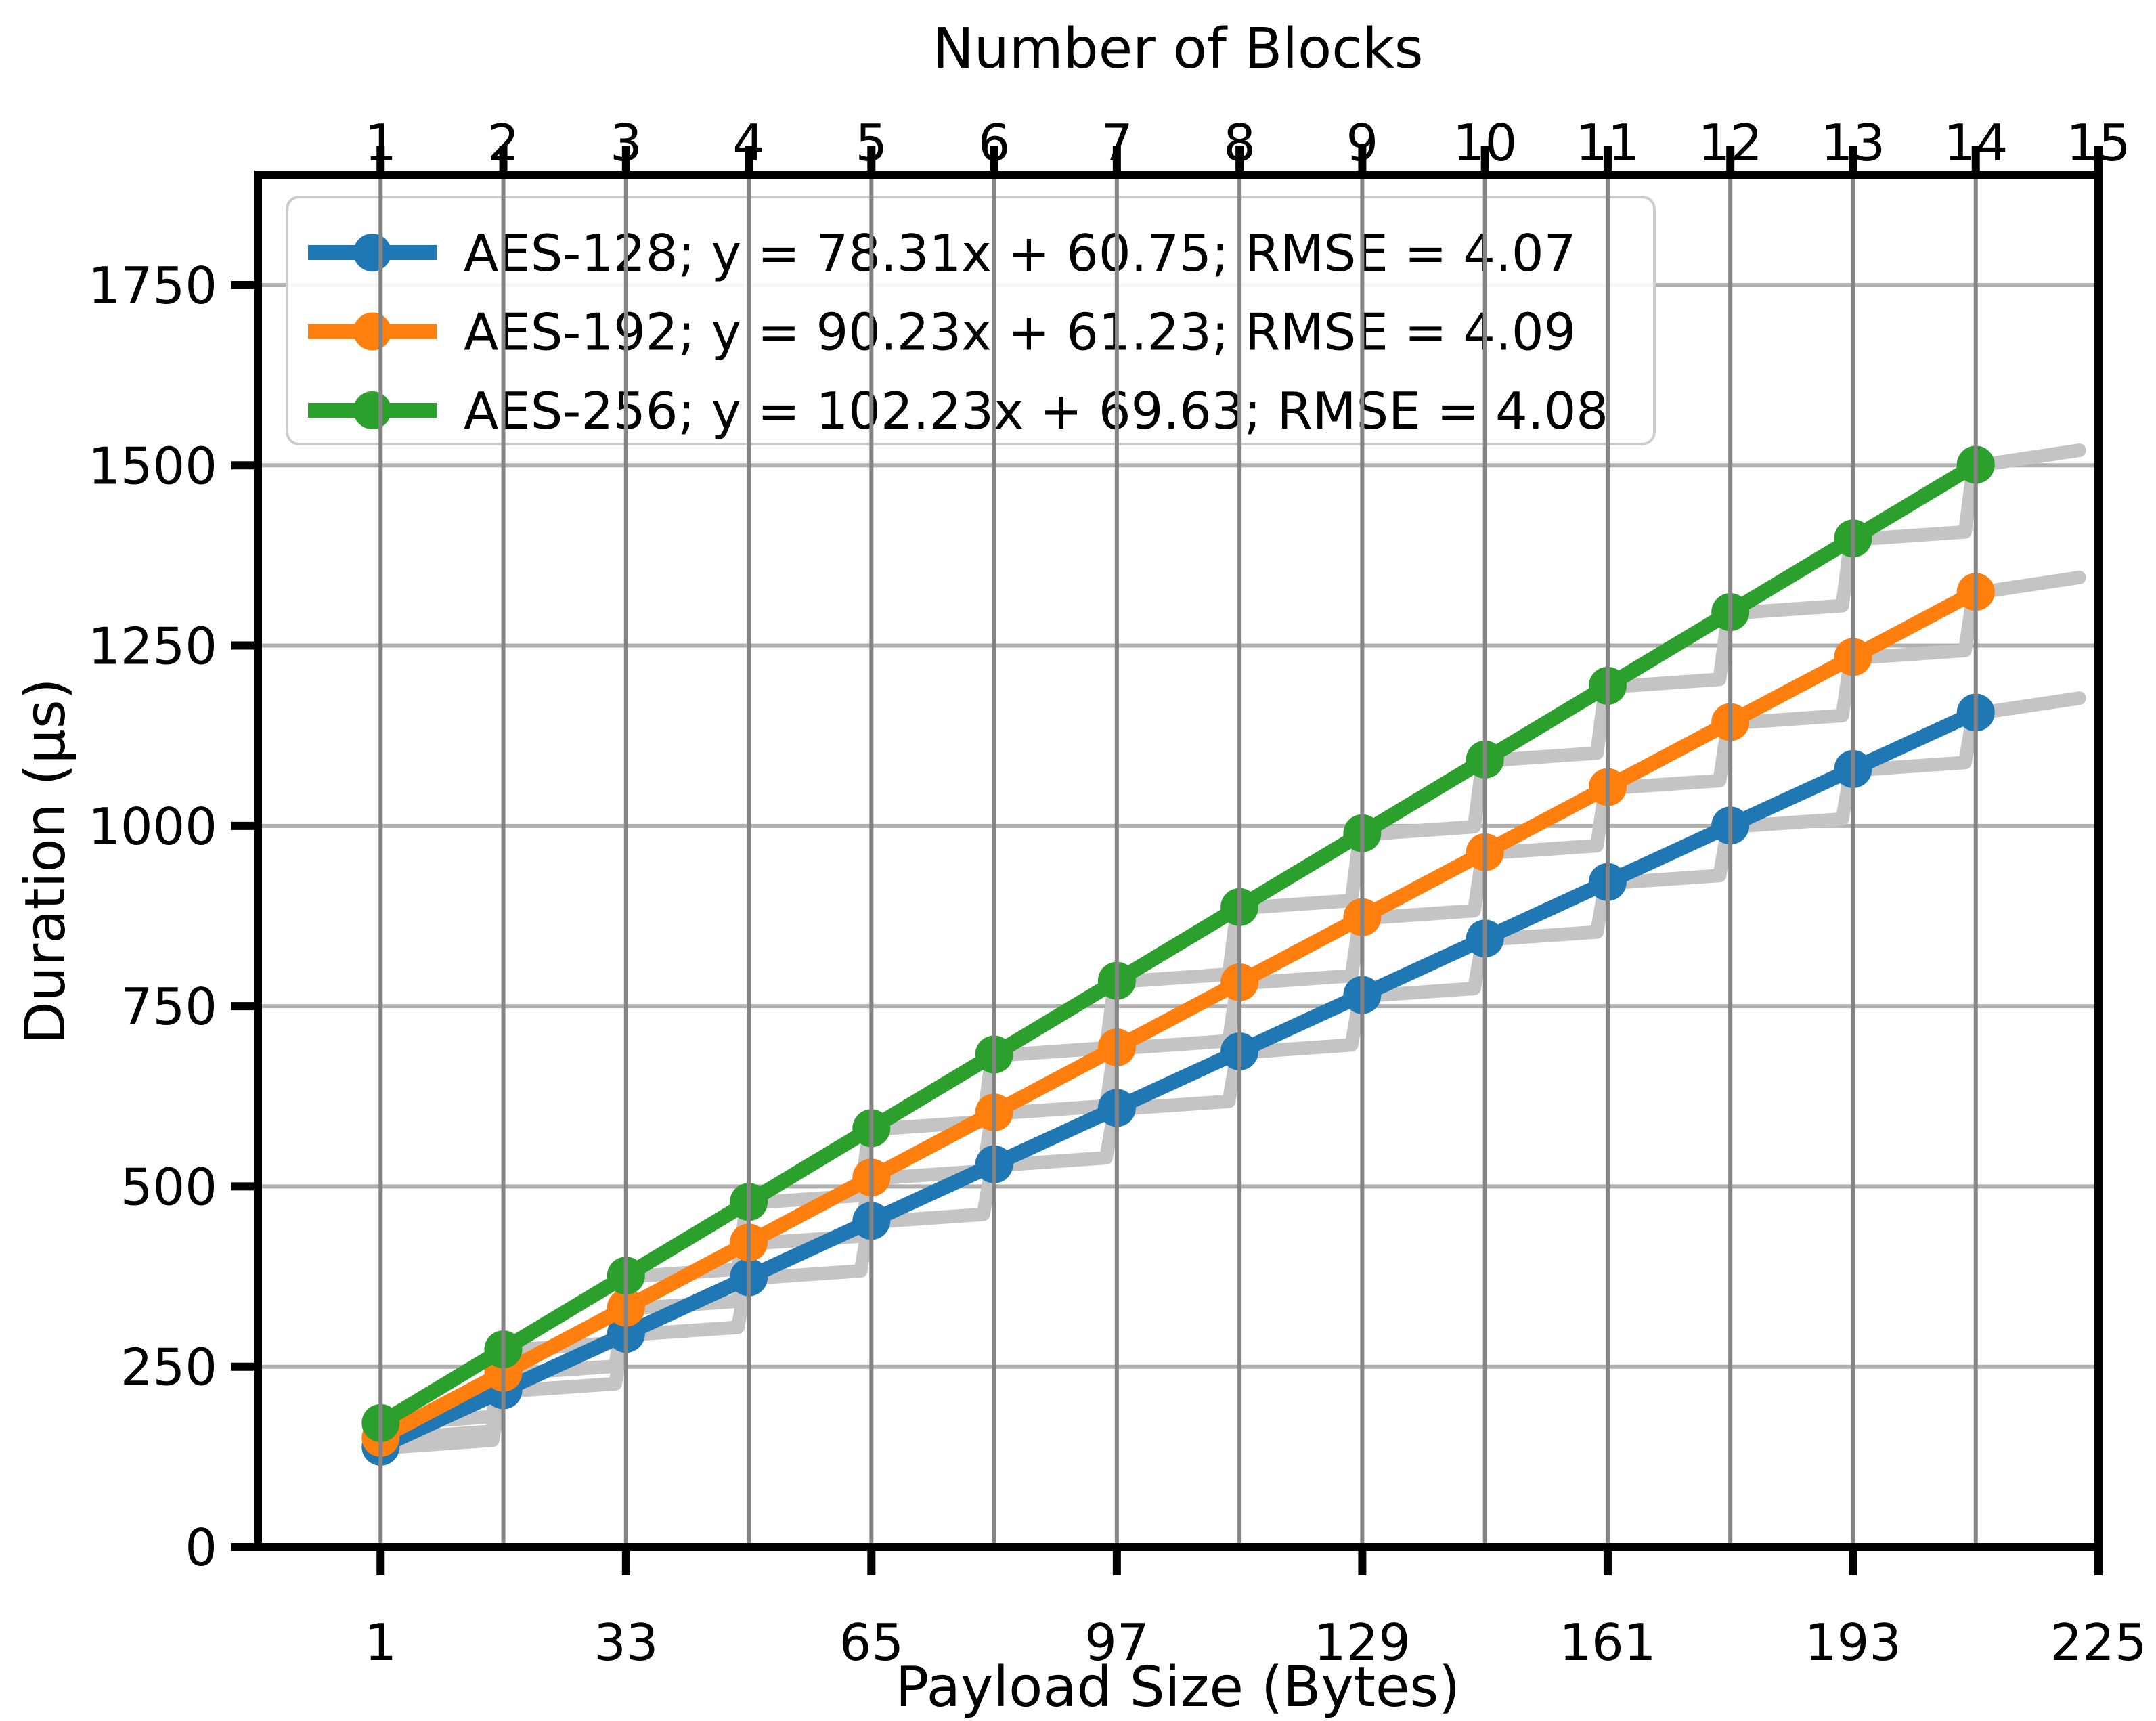  Describe the element at coordinates (871, 143) in the screenshot. I see `top-tick-label: 5` at that location.